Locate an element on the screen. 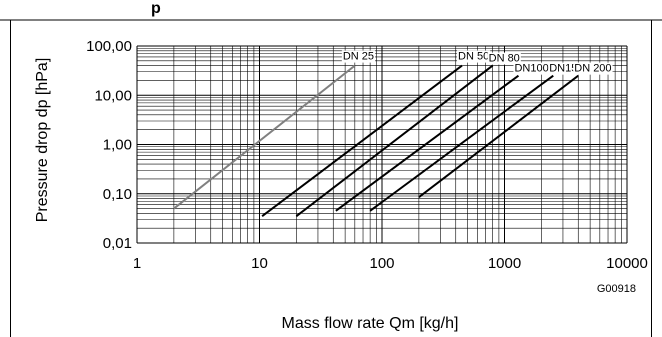 The image size is (662, 337). series-label-dn-200: DN 200 is located at coordinates (592, 69).